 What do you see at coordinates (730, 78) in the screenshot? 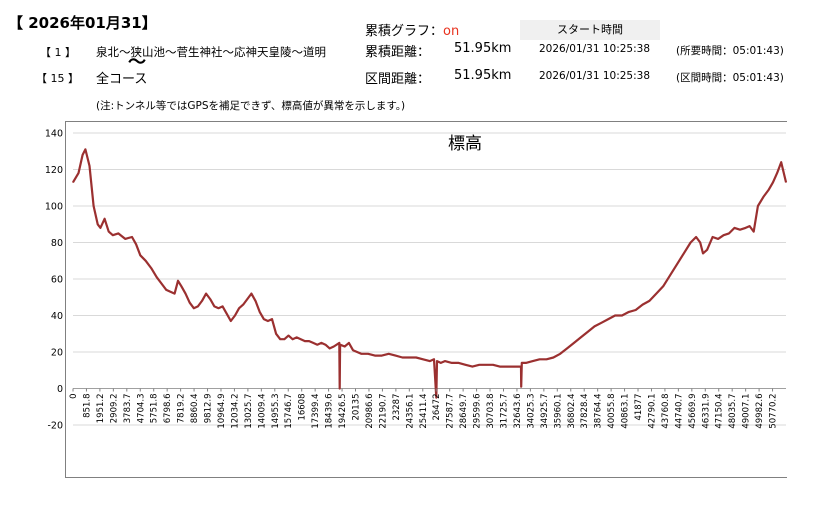
I see `section-time: (区間時間：05:01:43)` at bounding box center [730, 78].